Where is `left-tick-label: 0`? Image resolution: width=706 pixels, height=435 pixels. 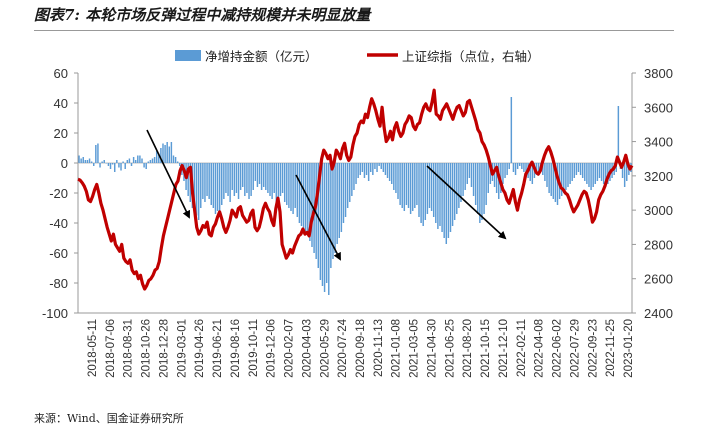
left-tick-label: 0 is located at coordinates (64, 163).